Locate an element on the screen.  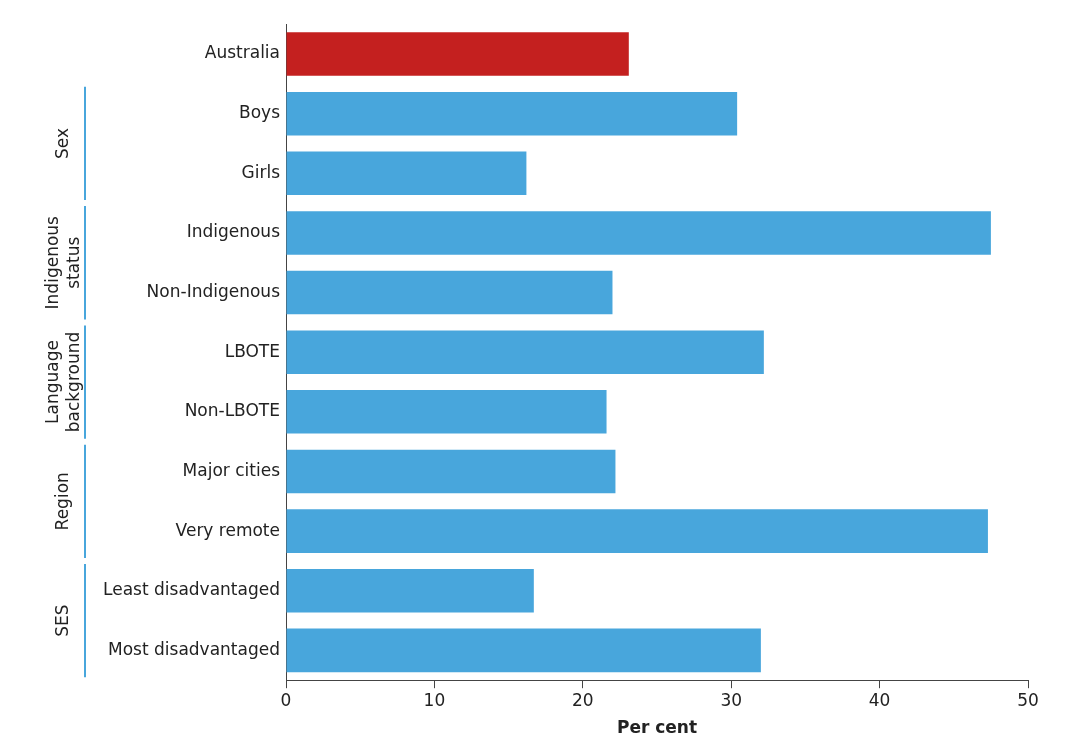
y-tick-label: Non-Indigenous is located at coordinates (213, 290).